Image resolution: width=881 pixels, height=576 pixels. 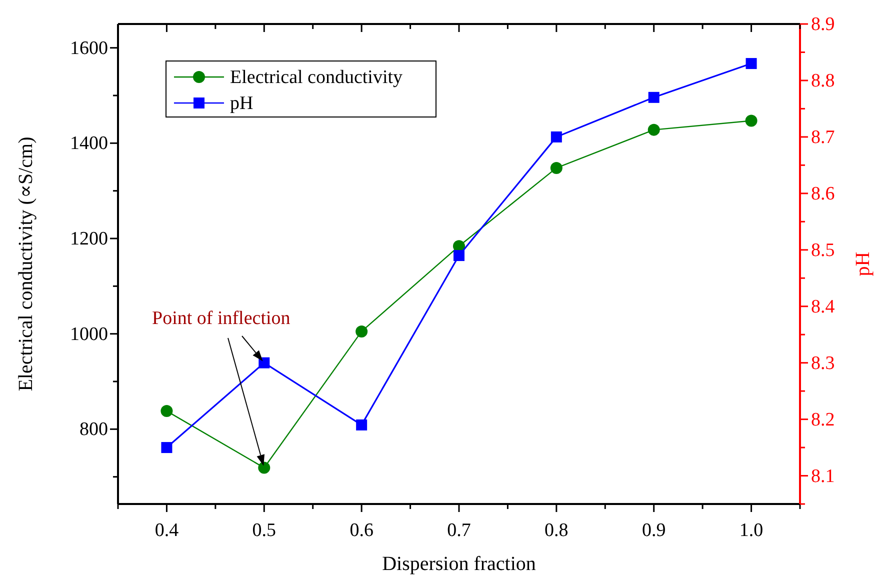 What do you see at coordinates (89, 48) in the screenshot?
I see `y-tick-label: 1600` at bounding box center [89, 48].